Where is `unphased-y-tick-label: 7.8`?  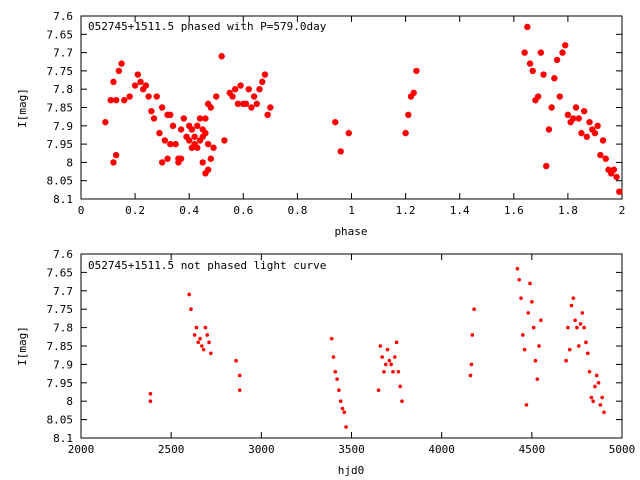
unphased-y-tick-label: 7.8 is located at coordinates (63, 328).